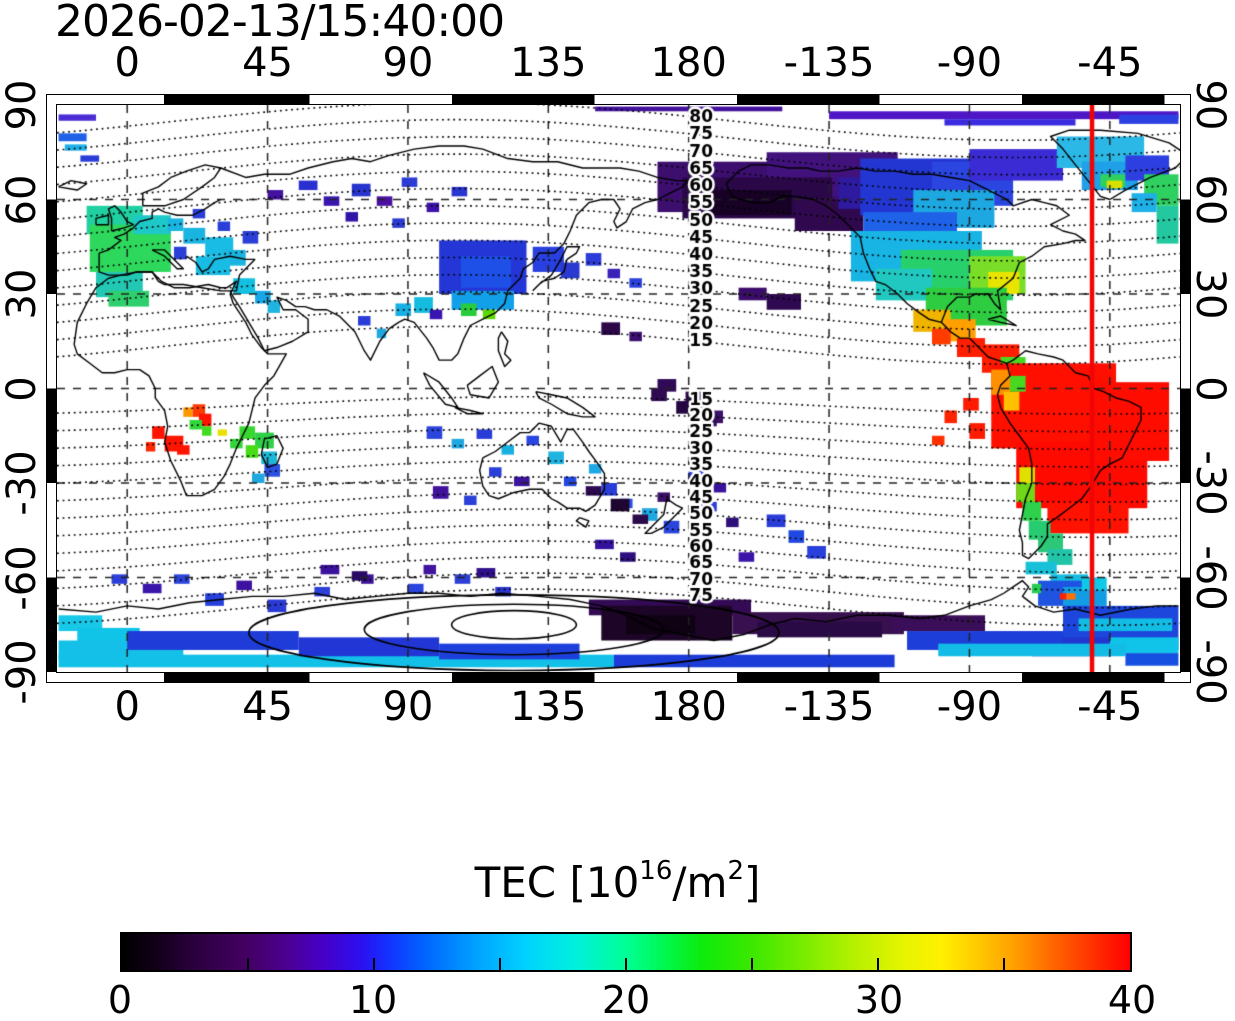 Image resolution: width=1235 pixels, height=1021 pixels. Describe the element at coordinates (969, 707) in the screenshot. I see `bottom-axis-label: -90` at that location.